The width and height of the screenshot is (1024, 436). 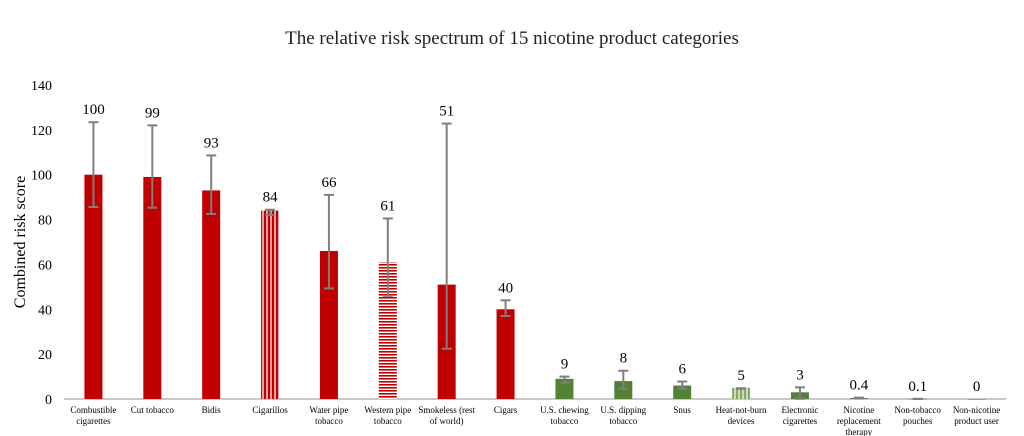 What do you see at coordinates (624, 359) in the screenshot?
I see `data-label: 8` at bounding box center [624, 359].